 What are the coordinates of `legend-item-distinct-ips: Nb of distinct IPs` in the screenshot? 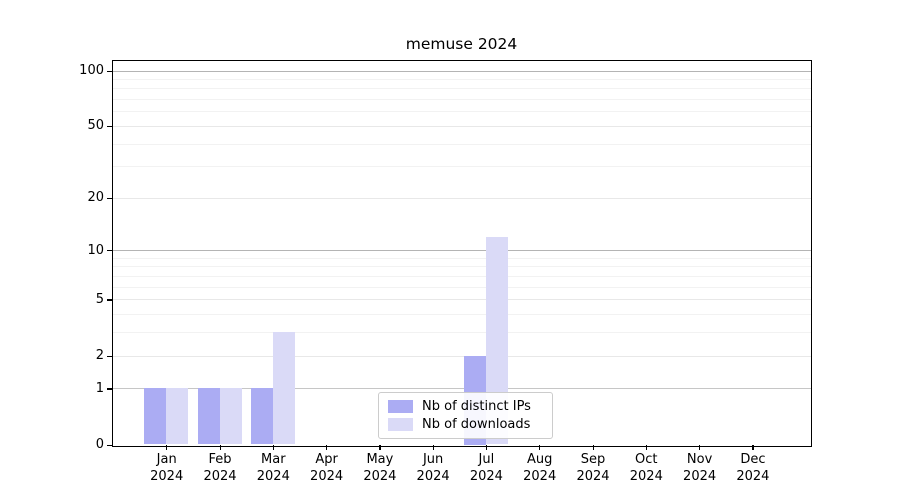 It's located at (470, 406).